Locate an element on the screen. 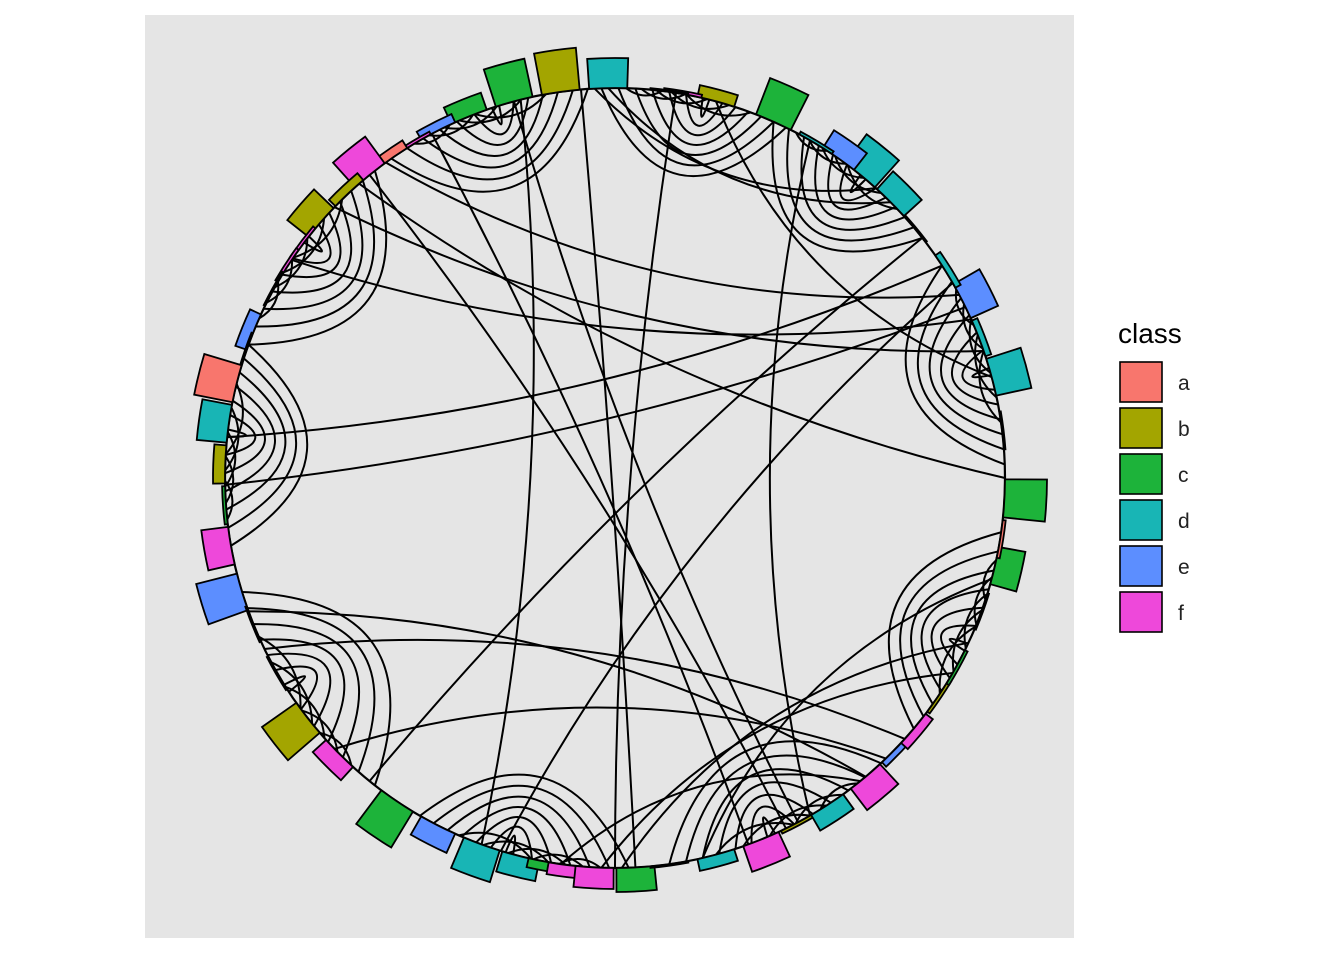  leaf-bar-32-class-c is located at coordinates (636, 879).